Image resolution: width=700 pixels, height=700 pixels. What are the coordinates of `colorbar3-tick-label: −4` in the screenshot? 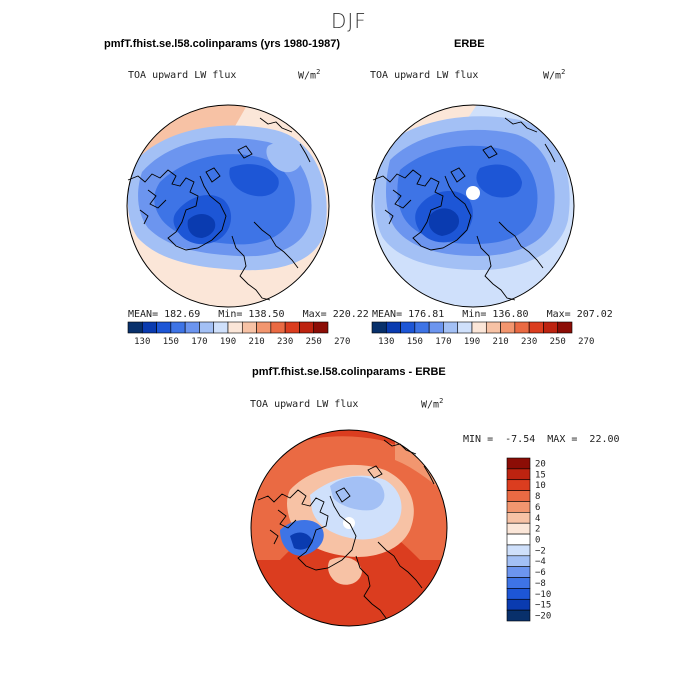 It's located at (540, 562).